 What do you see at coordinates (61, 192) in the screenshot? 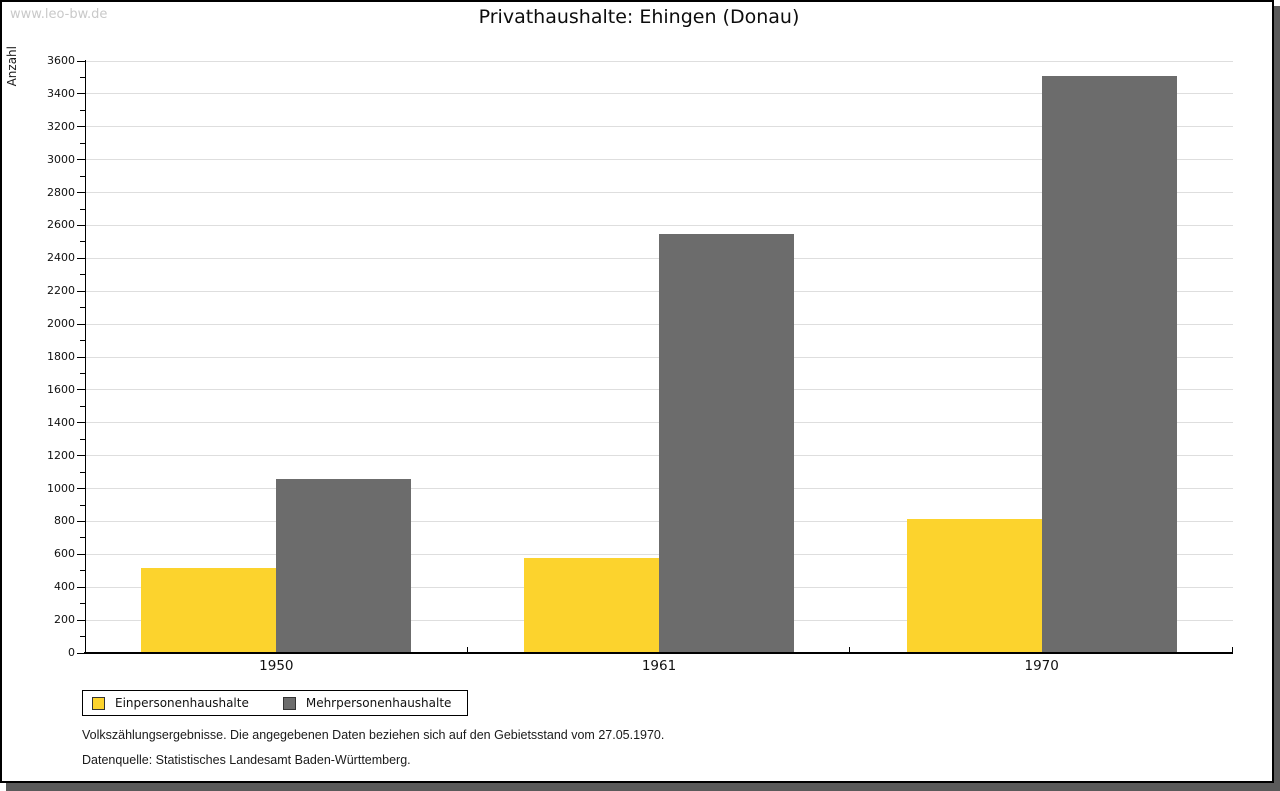
I see `y-tick-label: 2800` at bounding box center [61, 192].